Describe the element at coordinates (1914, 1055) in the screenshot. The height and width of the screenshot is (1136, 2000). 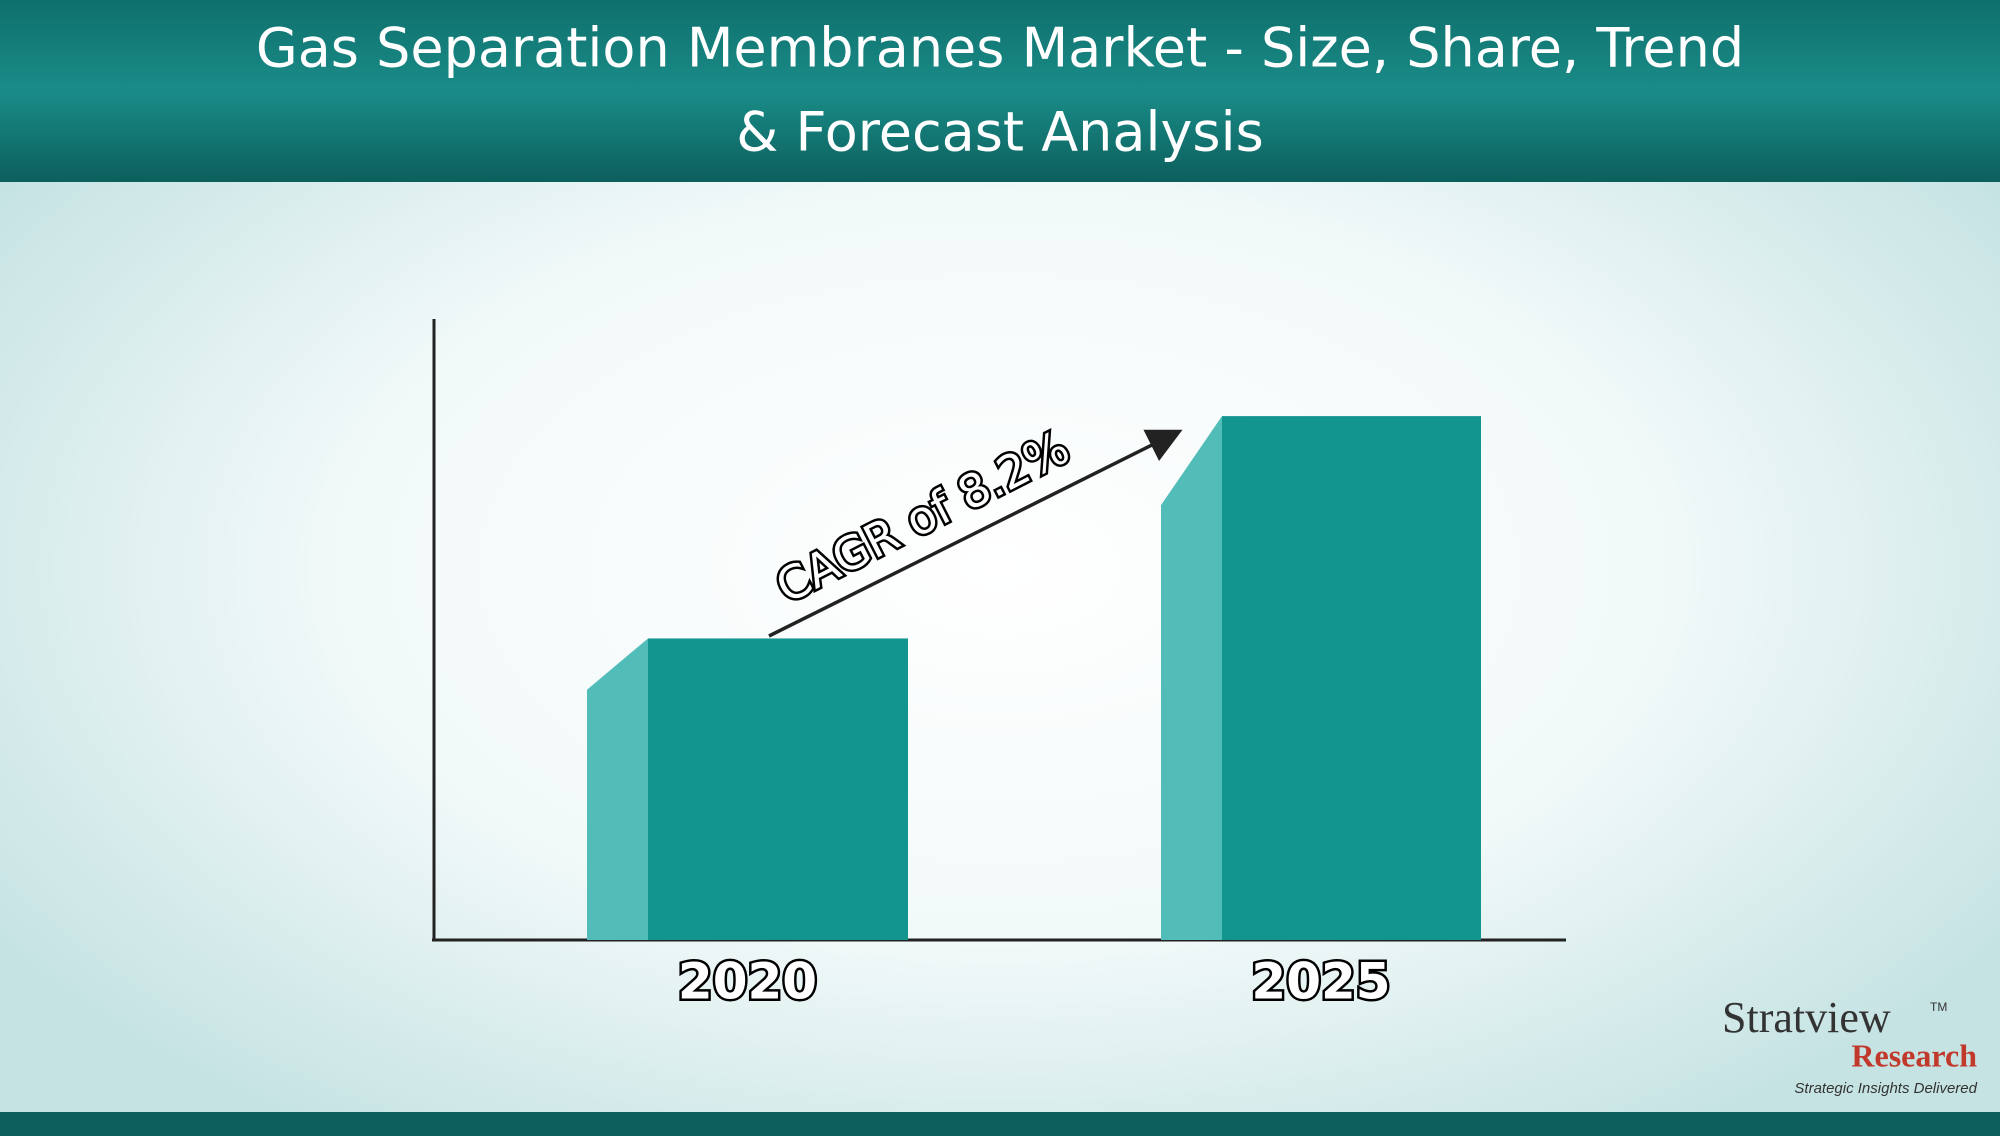
I see `logo-subname: Research` at that location.